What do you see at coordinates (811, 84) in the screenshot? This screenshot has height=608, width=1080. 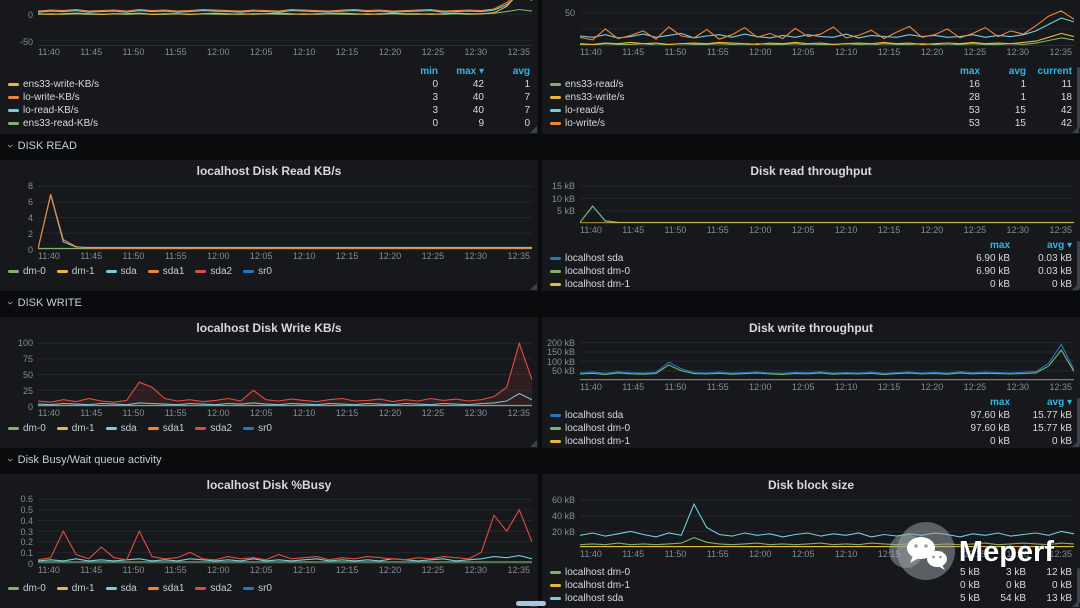 I see `legend-row: ens33-read/s 16 1 11` at bounding box center [811, 84].